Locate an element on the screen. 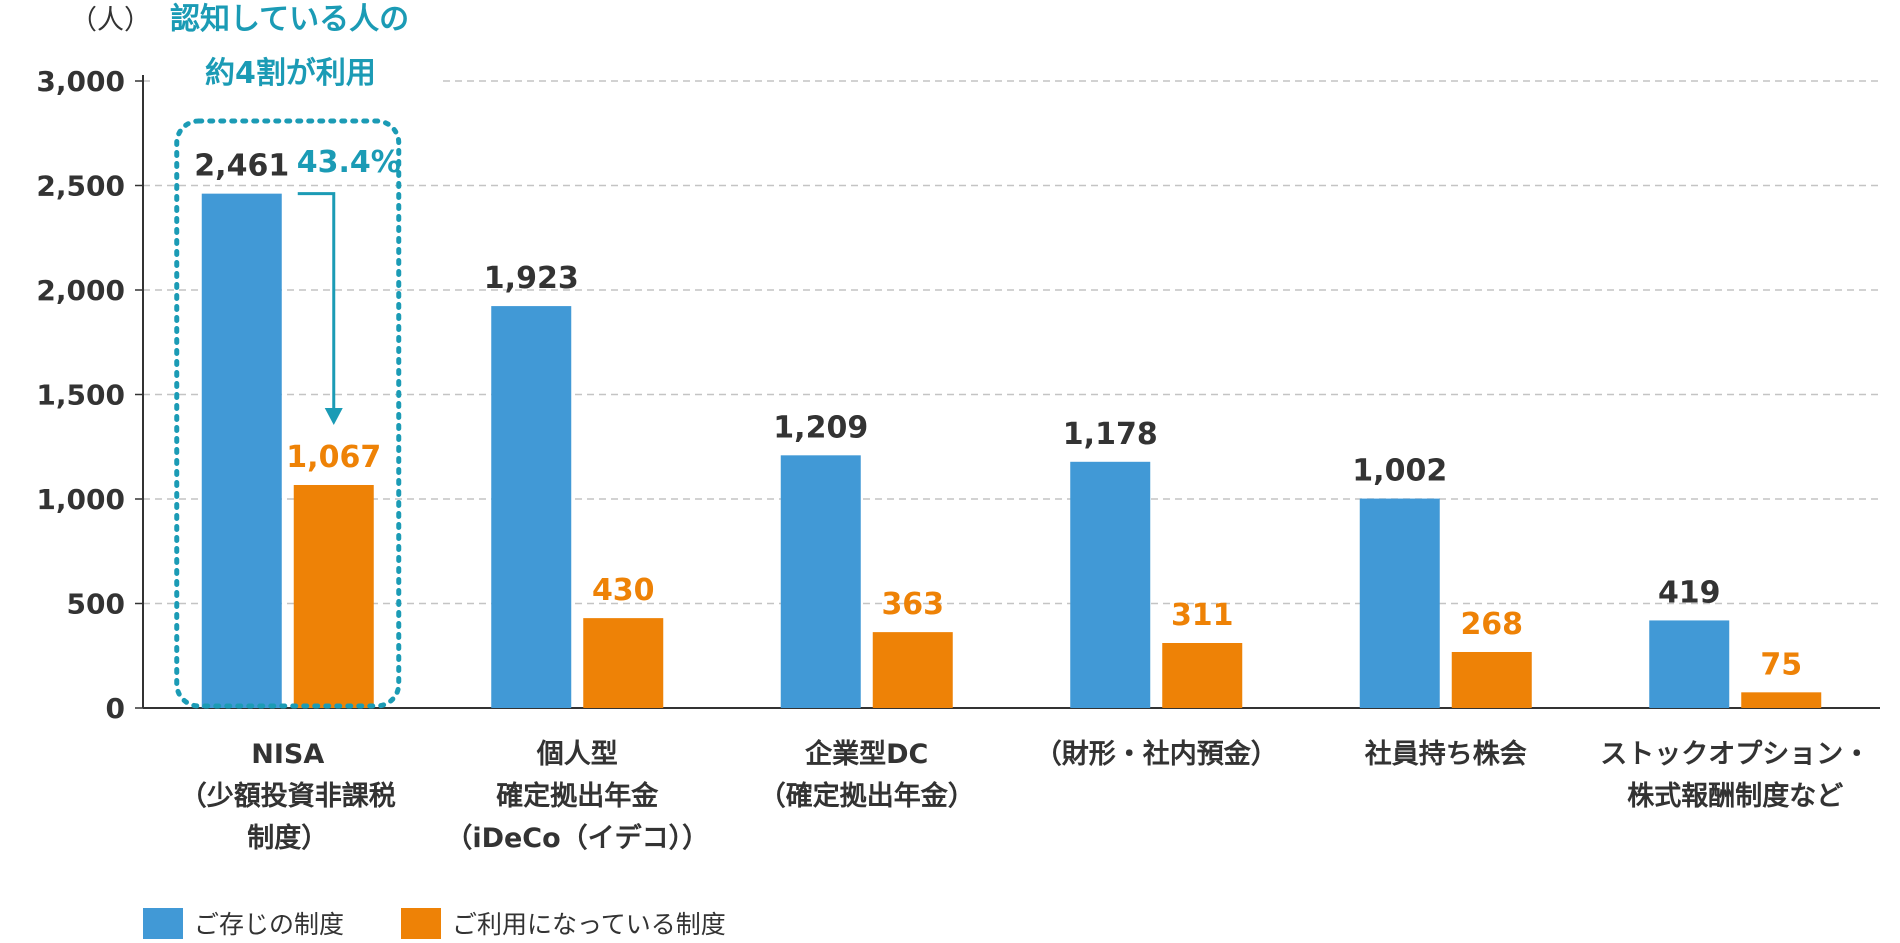 Image resolution: width=1900 pixels, height=943 pixels. annotation-title: 約4割が利用 is located at coordinates (290, 73).